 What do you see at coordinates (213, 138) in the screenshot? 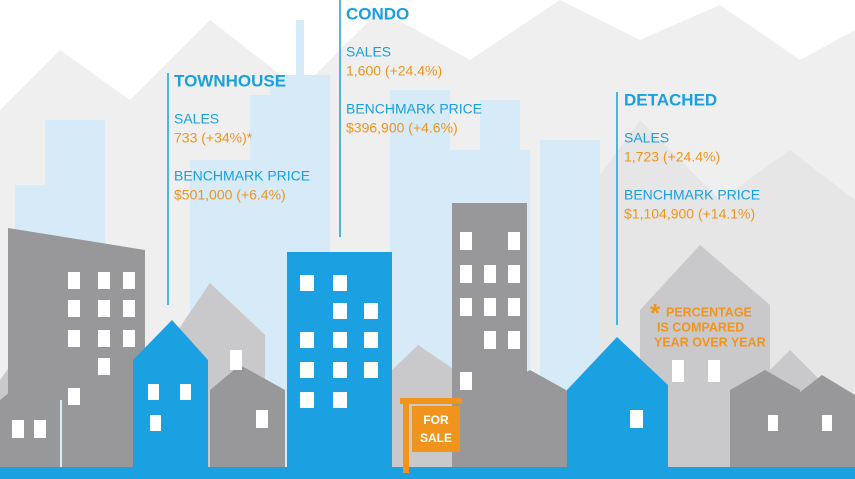
I see `sales-value: 733 (+34%)*` at bounding box center [213, 138].